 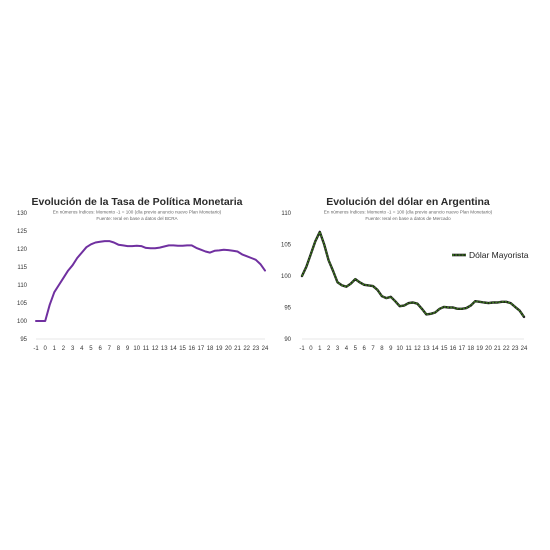 I want to click on dolar-x-tick-label: 20, so click(x=488, y=349).